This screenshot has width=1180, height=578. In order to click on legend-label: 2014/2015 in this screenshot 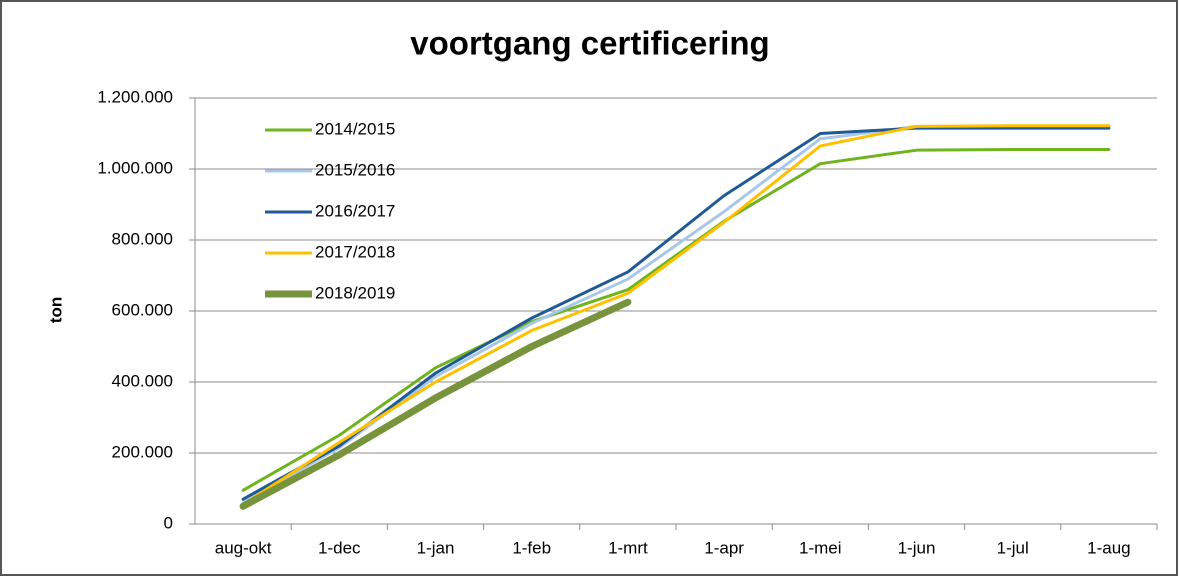, I will do `click(355, 128)`.